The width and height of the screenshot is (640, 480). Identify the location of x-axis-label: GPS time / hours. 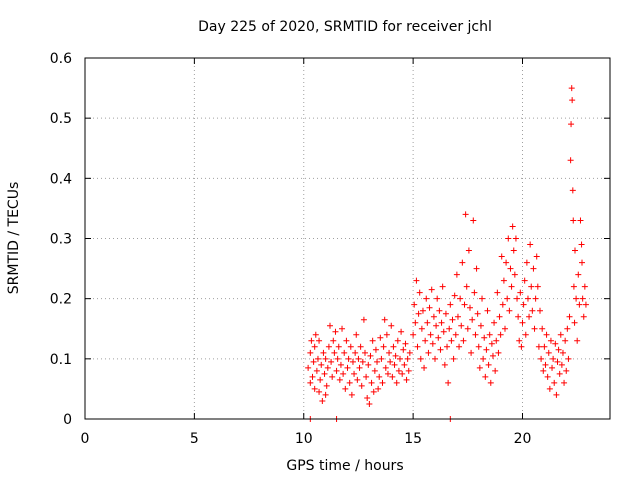
(344, 466).